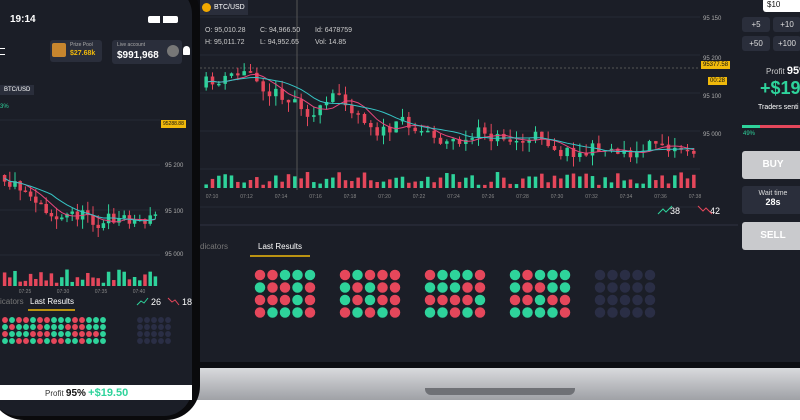 The height and width of the screenshot is (420, 800). Describe the element at coordinates (80, 200) in the screenshot. I see `moving-average` at that location.